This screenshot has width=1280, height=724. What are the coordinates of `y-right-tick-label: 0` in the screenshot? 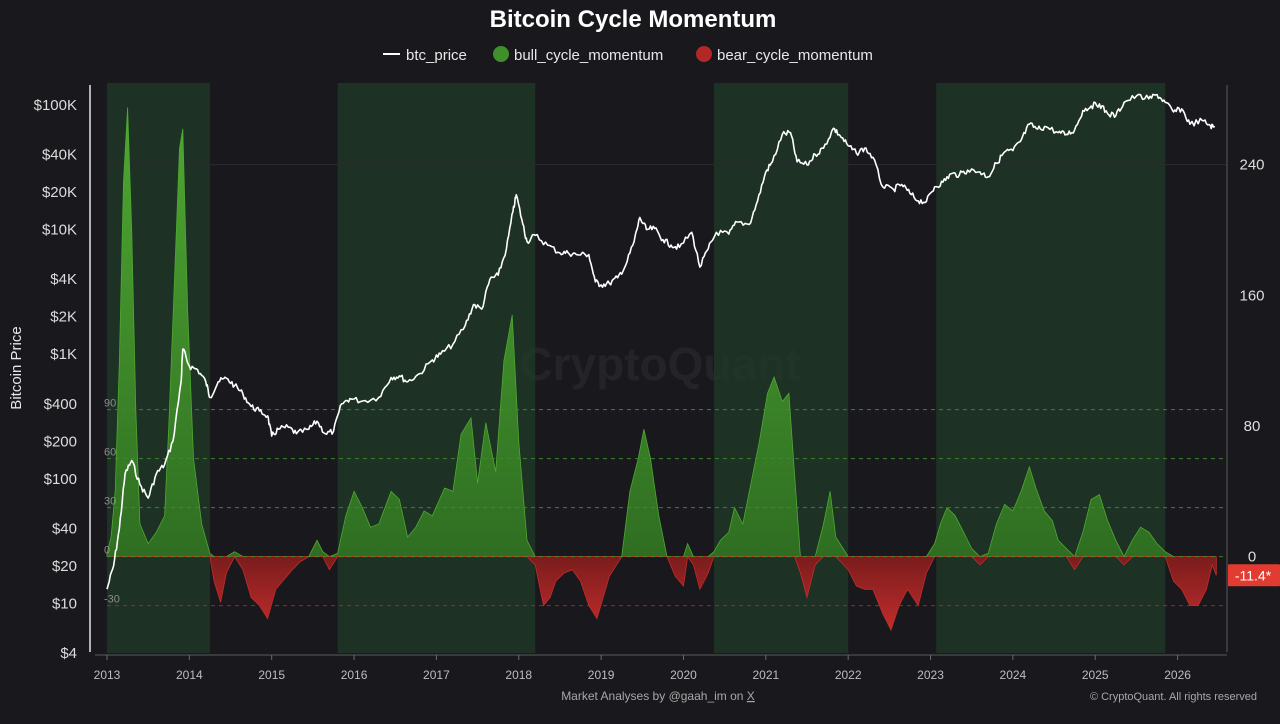 It's located at (1252, 557).